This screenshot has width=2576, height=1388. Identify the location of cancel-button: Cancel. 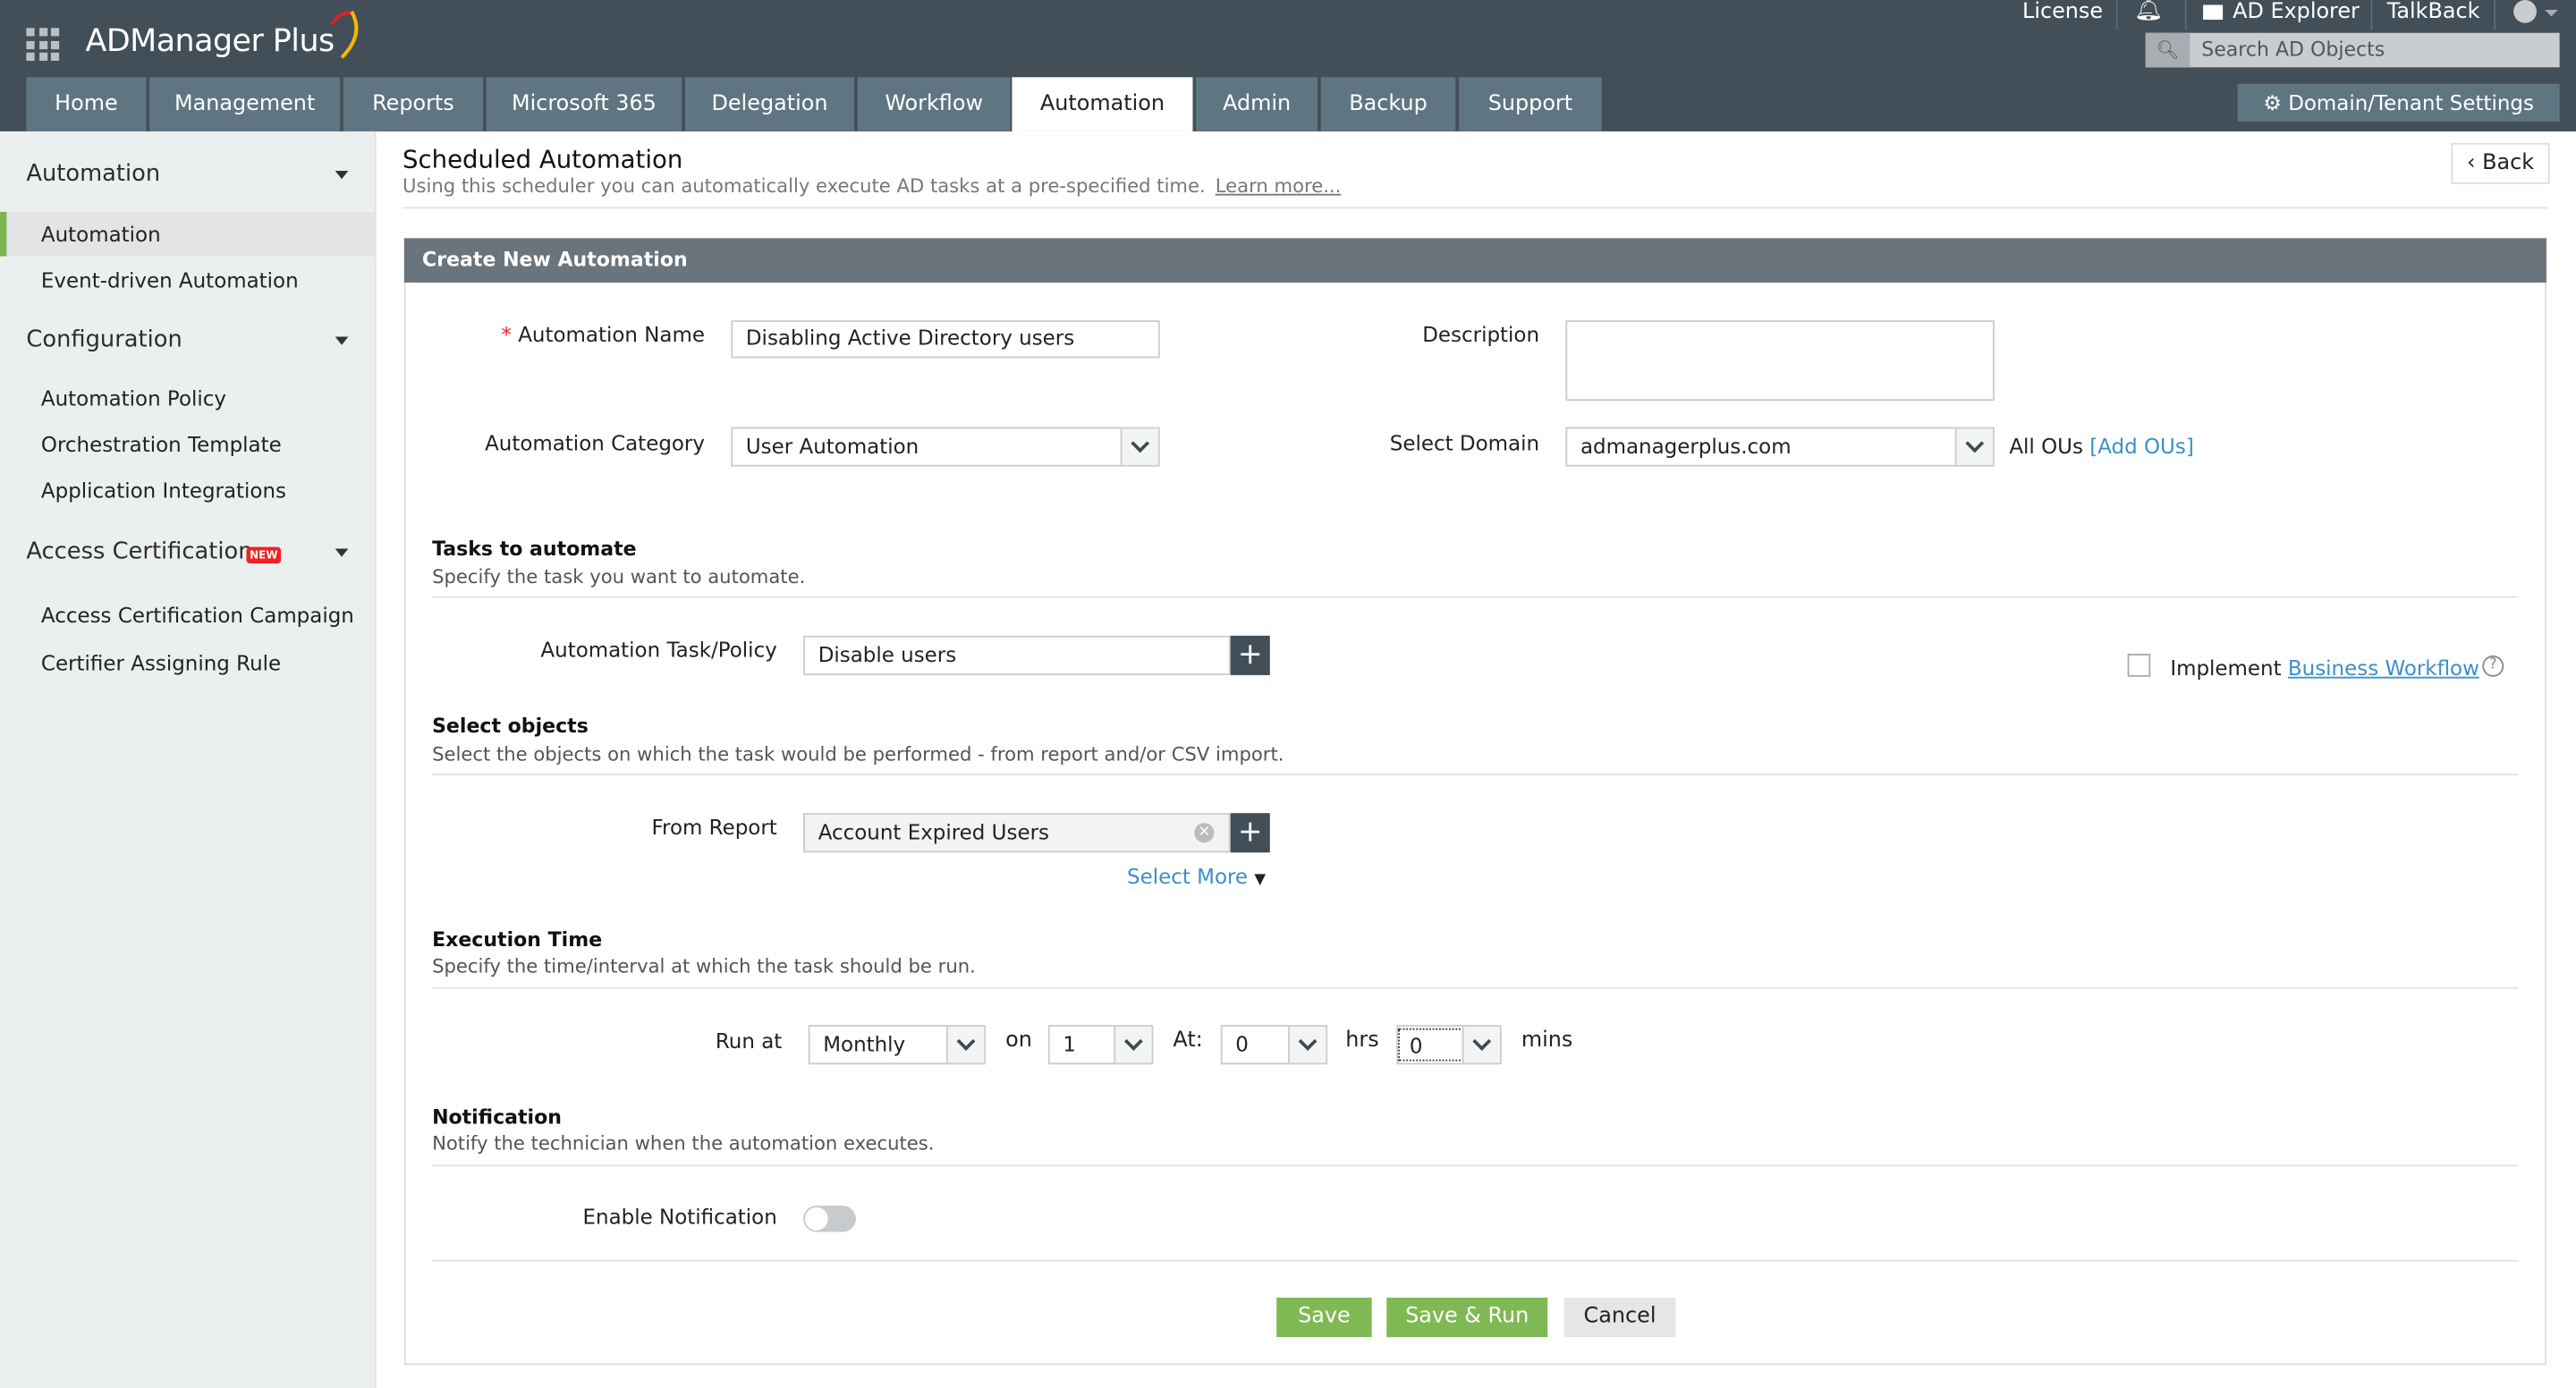
(1619, 1318).